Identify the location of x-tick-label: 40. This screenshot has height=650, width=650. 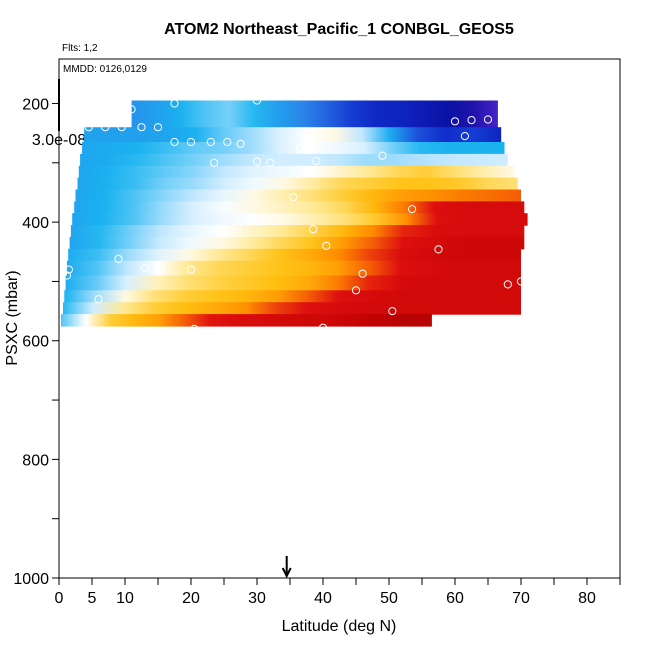
(323, 598).